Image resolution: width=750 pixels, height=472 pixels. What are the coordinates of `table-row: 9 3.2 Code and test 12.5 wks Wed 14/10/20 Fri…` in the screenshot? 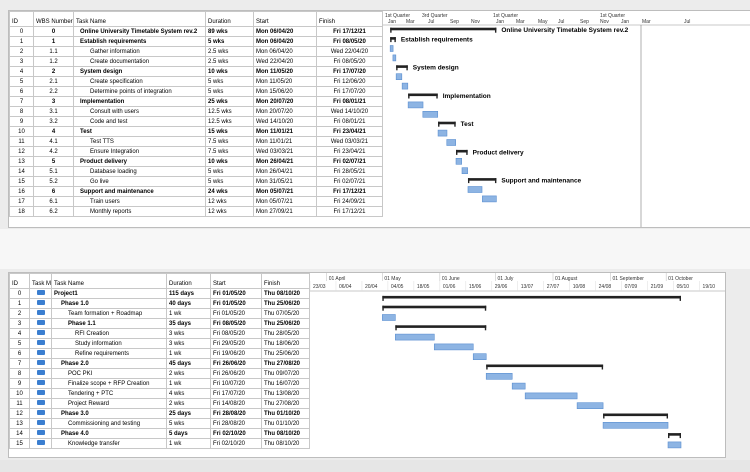 It's located at (196, 121).